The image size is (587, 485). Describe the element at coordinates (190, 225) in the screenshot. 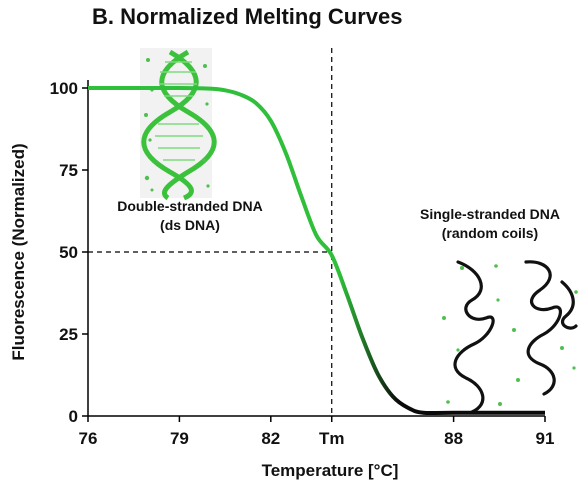

I see `ds-annotation-line2: (ds DNA)` at that location.